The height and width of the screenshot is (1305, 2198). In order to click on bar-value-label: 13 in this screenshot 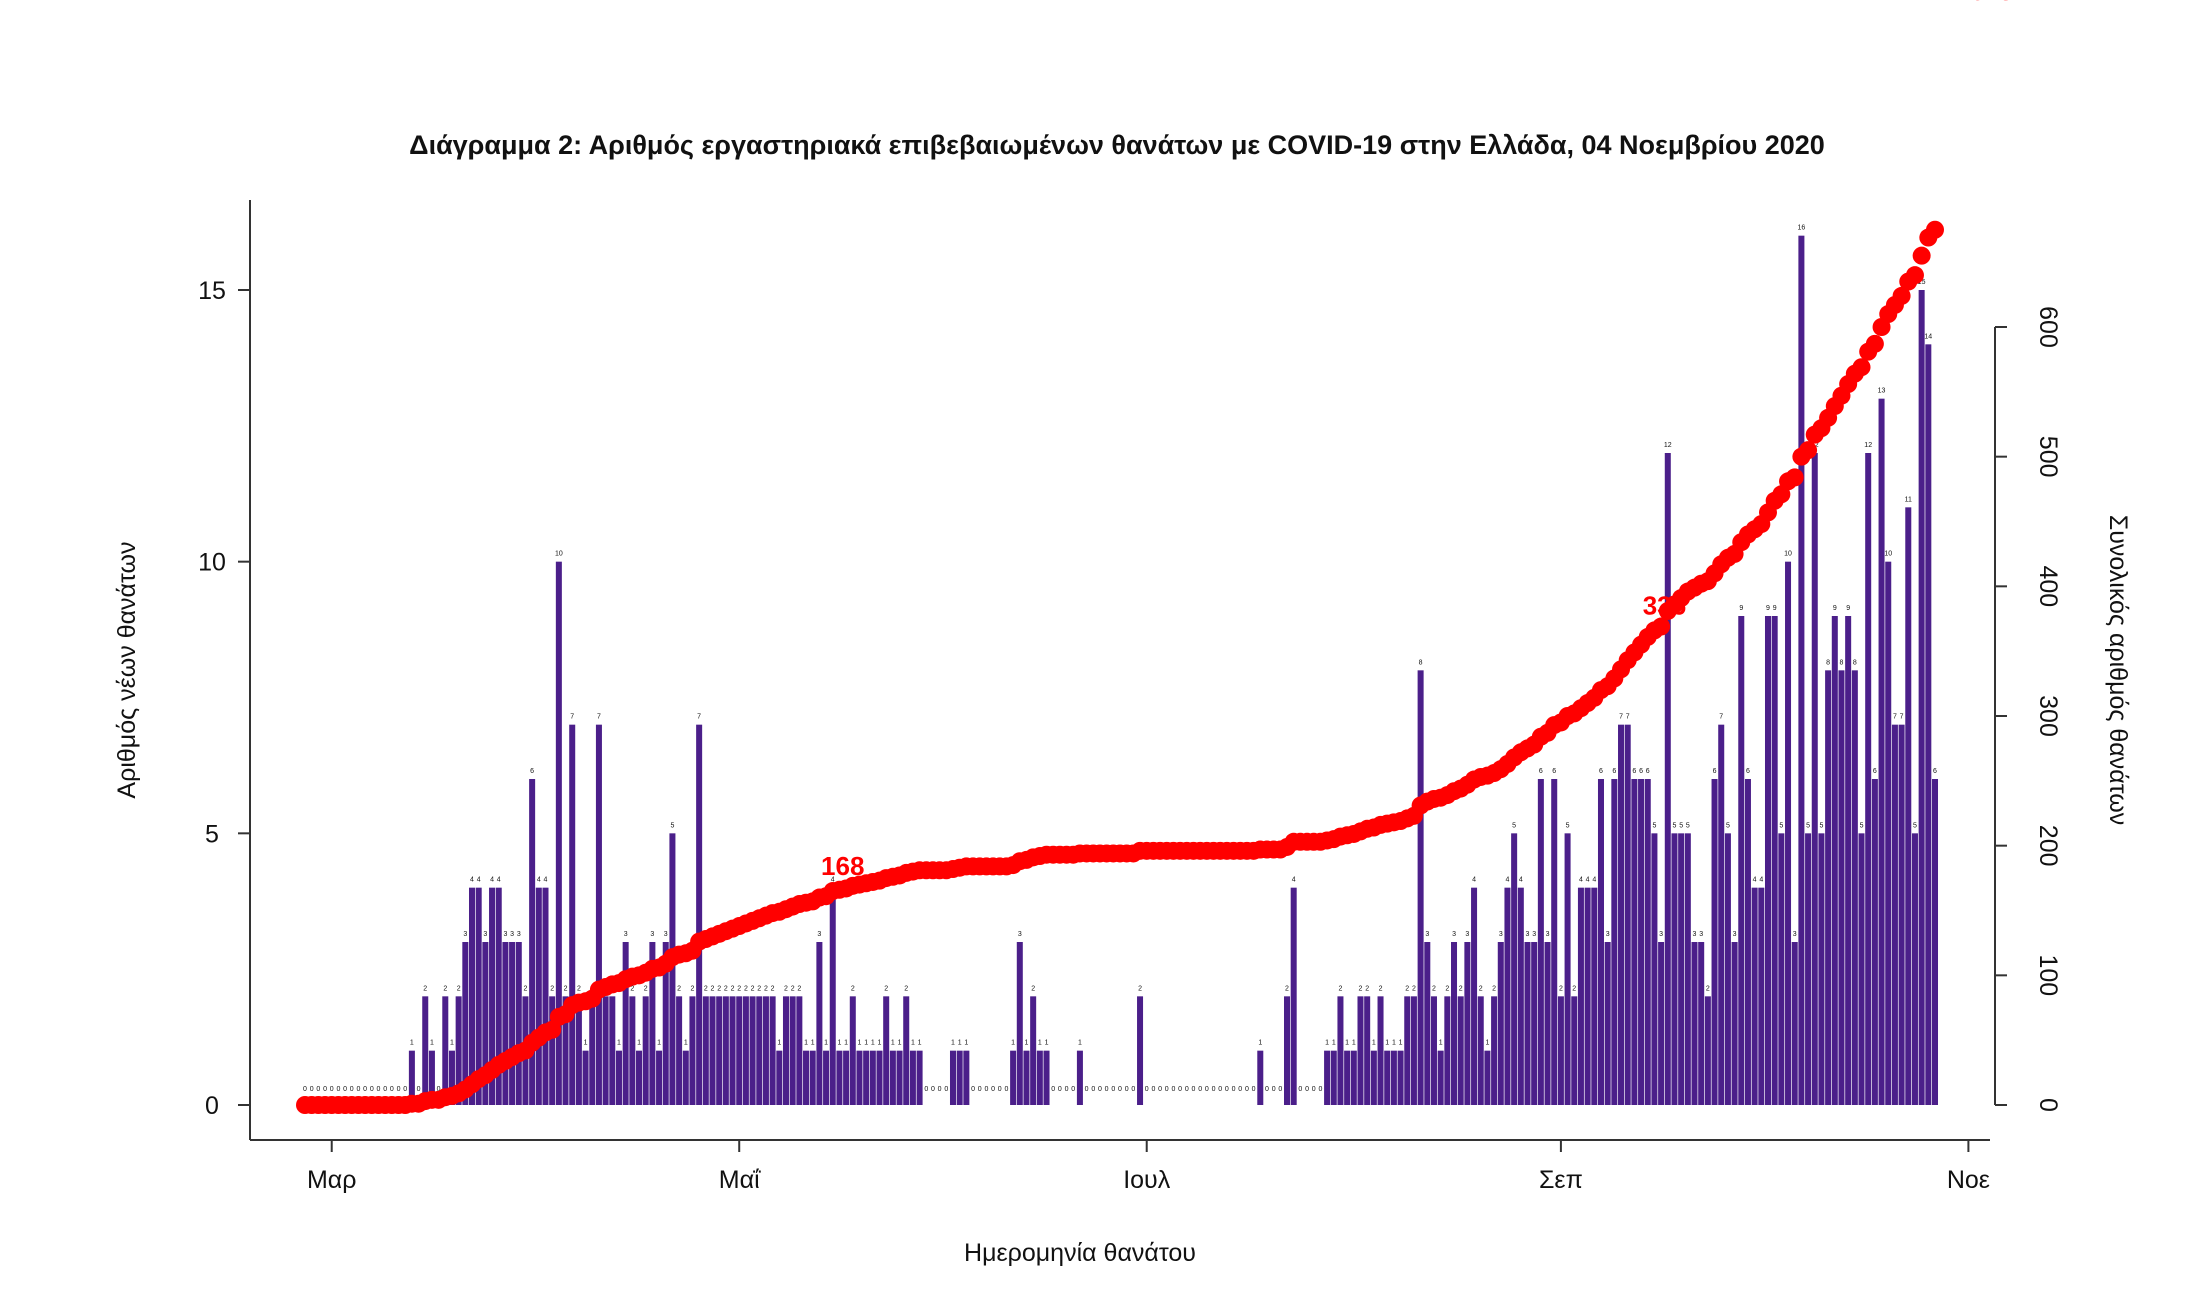, I will do `click(1882, 391)`.